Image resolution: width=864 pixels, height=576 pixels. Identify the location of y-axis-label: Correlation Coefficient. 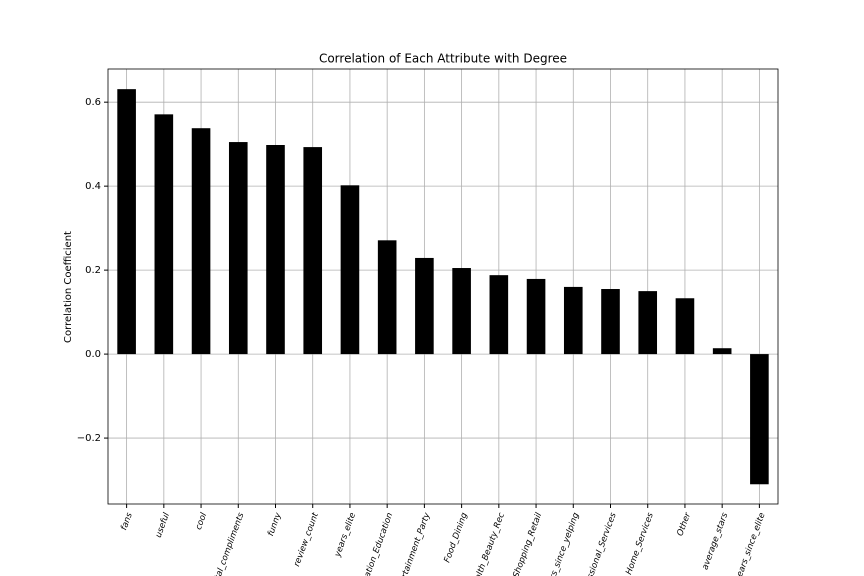
(68, 287).